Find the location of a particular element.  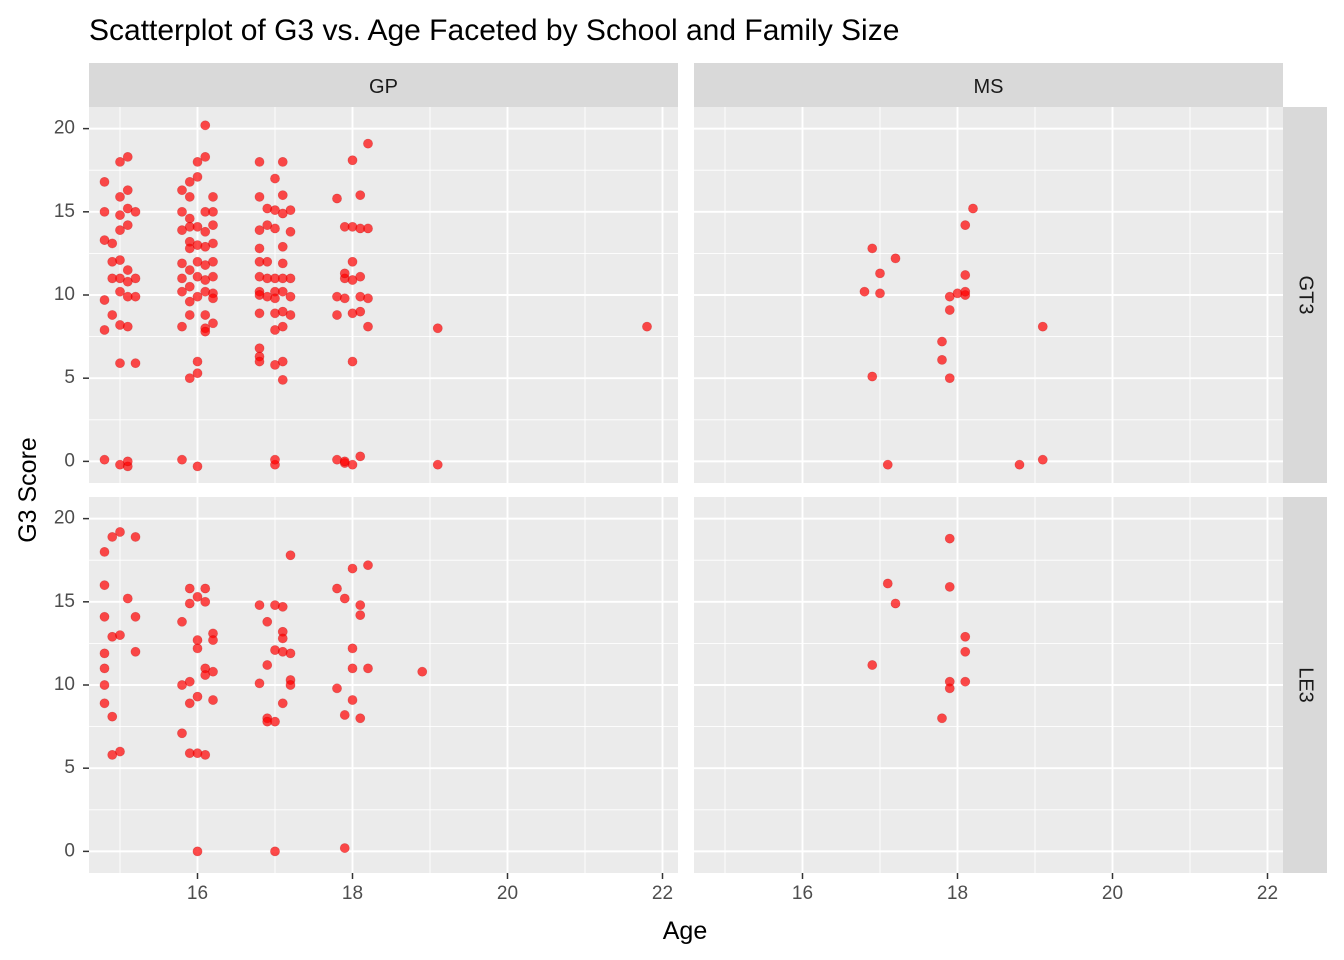

strip-column-ms is located at coordinates (988, 85).